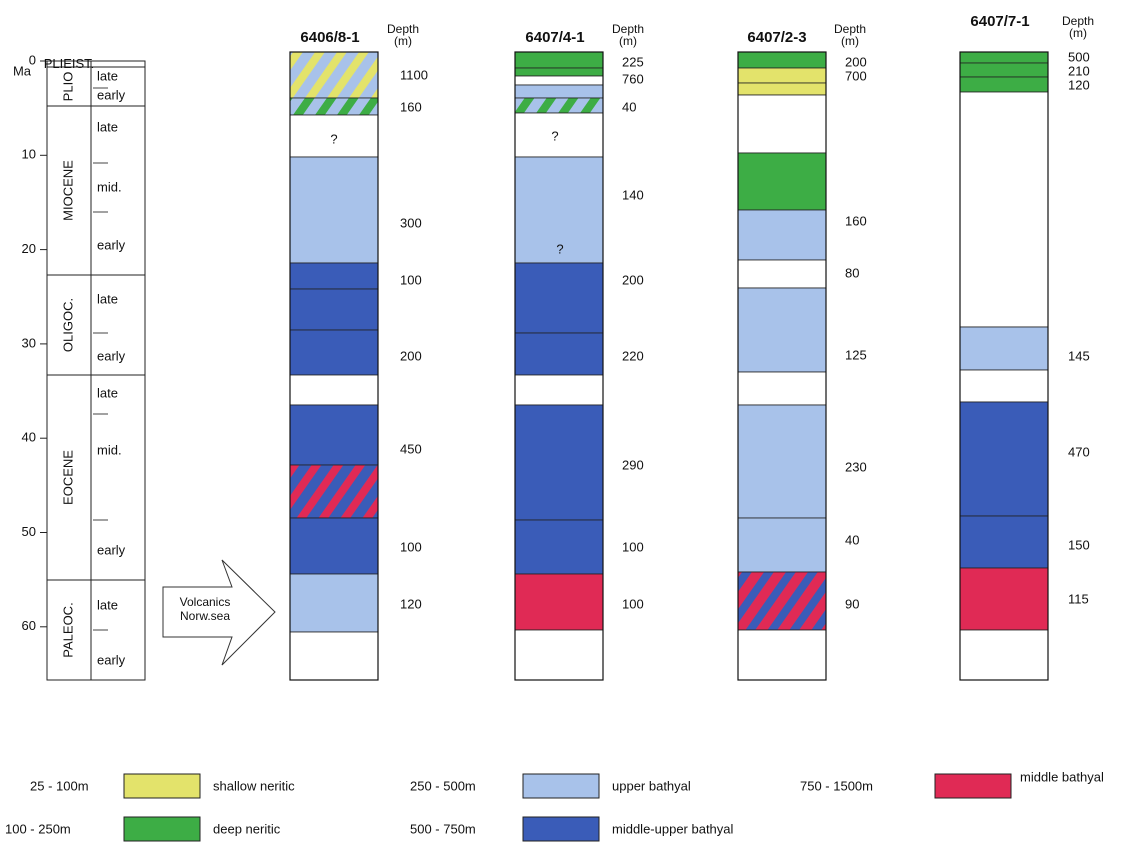 This screenshot has width=1138, height=846. What do you see at coordinates (205, 616) in the screenshot?
I see `annotation: Norw.sea` at bounding box center [205, 616].